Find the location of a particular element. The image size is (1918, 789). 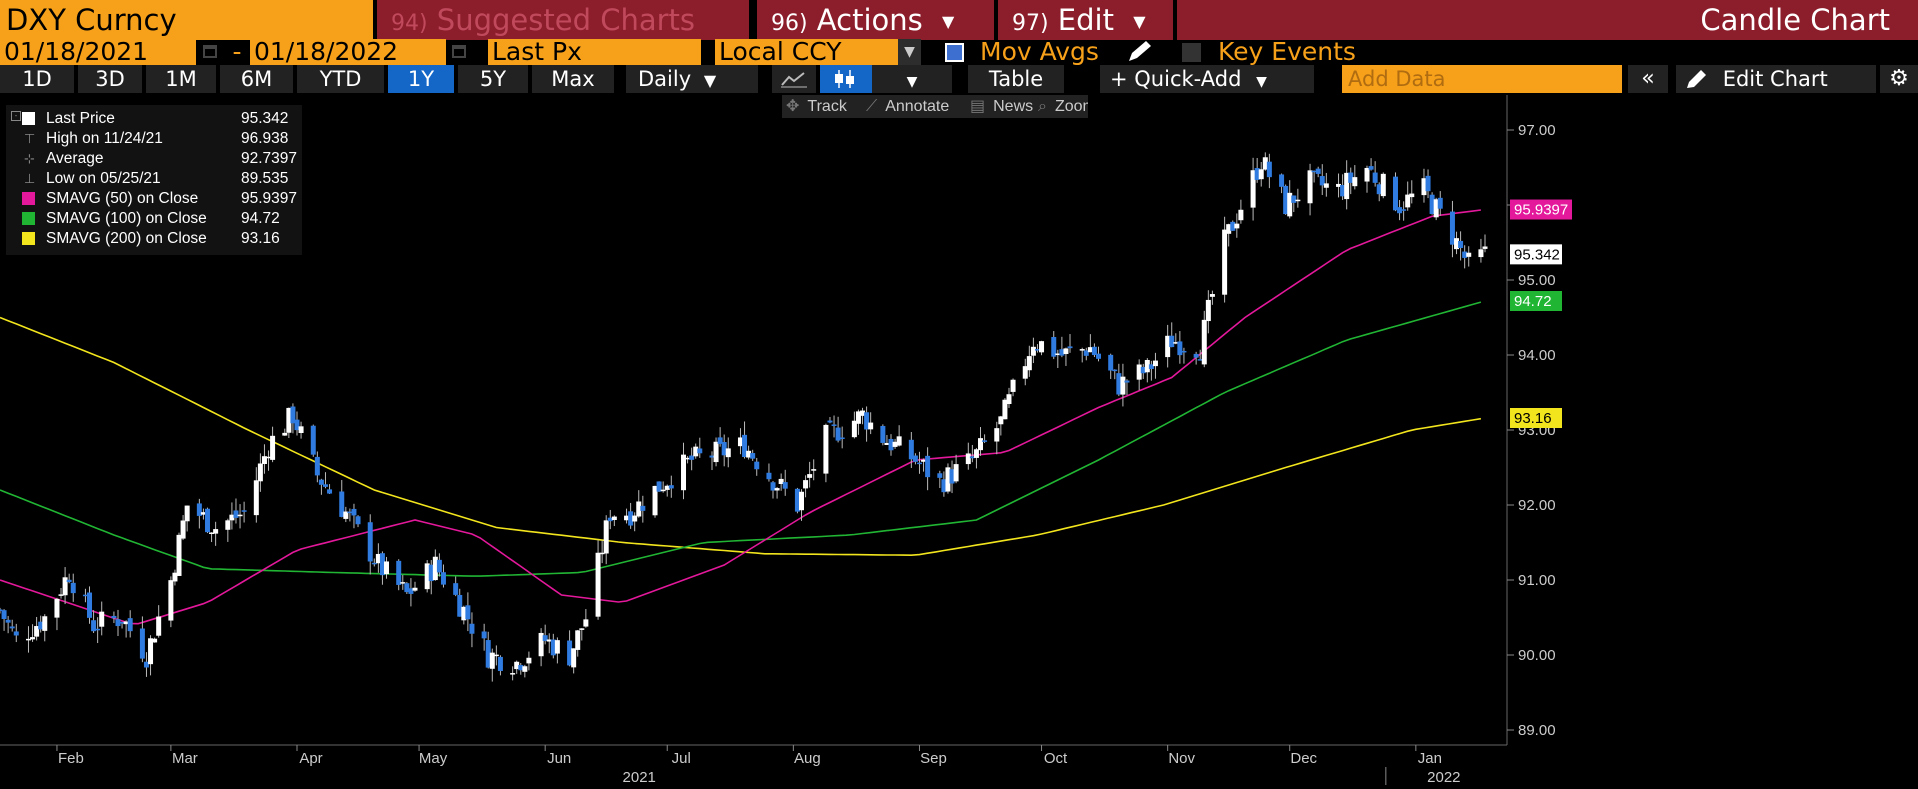

crosshair-icon: ✥ is located at coordinates (793, 106).